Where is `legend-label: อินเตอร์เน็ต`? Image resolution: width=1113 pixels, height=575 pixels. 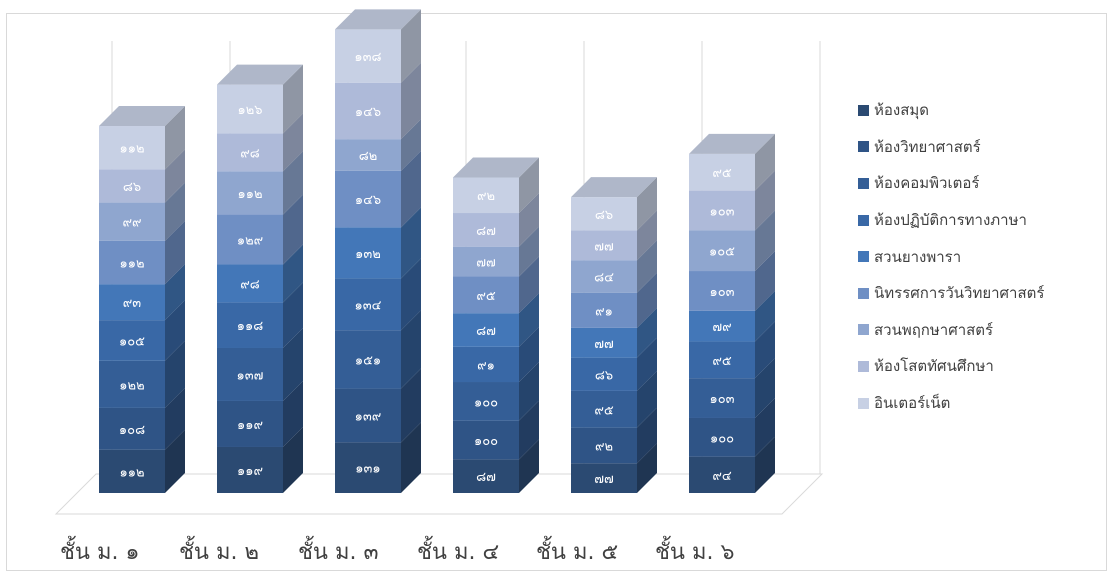 legend-label: อินเตอร์เน็ต is located at coordinates (912, 403).